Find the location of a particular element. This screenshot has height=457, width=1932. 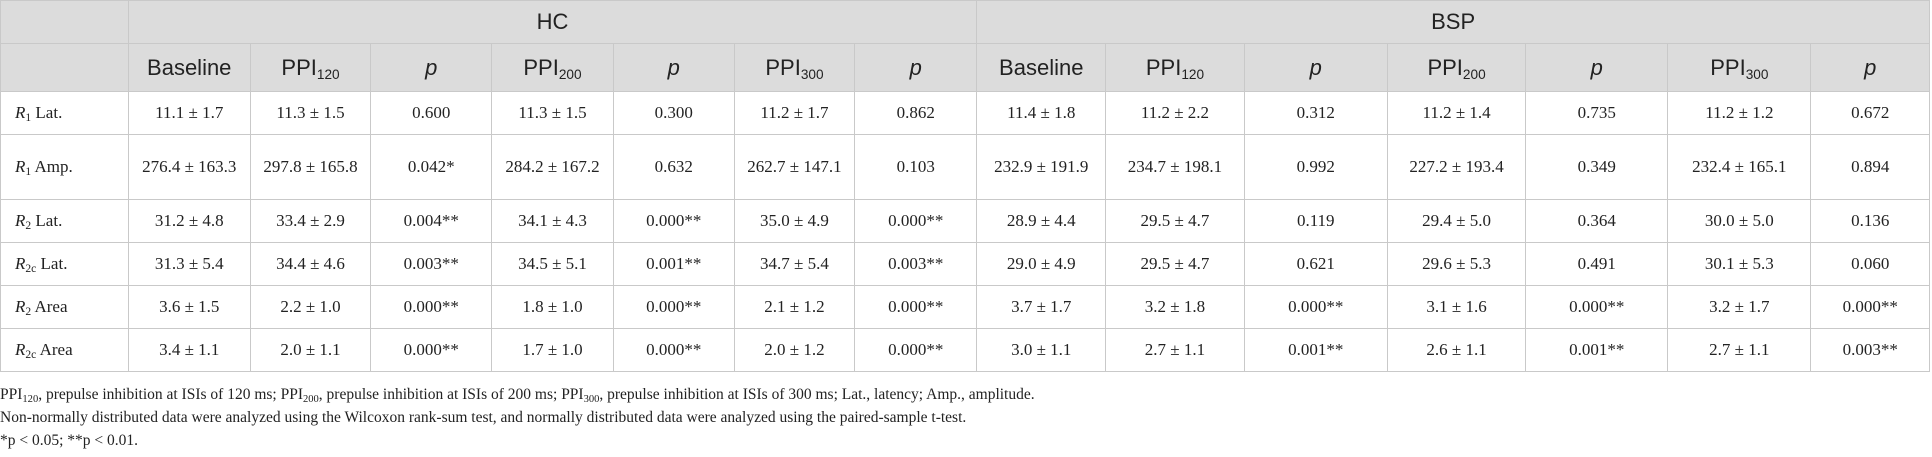

cell-hc-4: 0.632 is located at coordinates (673, 167).